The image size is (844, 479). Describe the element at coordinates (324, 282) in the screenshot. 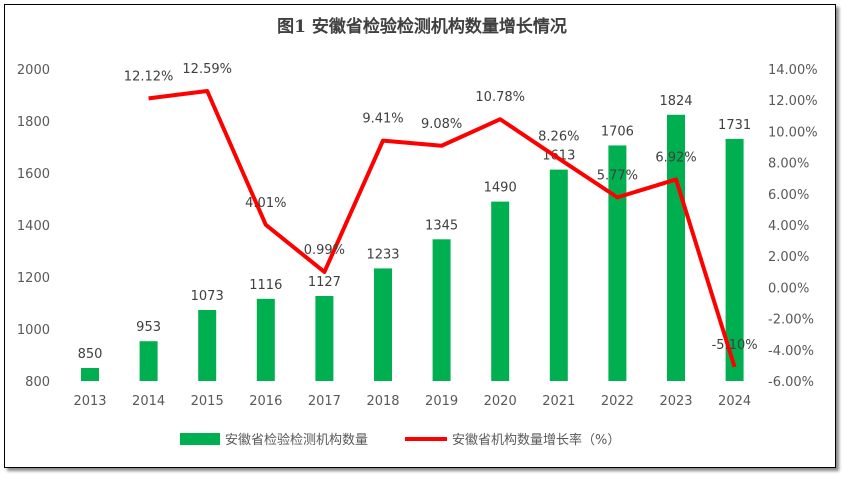

I see `bar-label: 1127` at that location.